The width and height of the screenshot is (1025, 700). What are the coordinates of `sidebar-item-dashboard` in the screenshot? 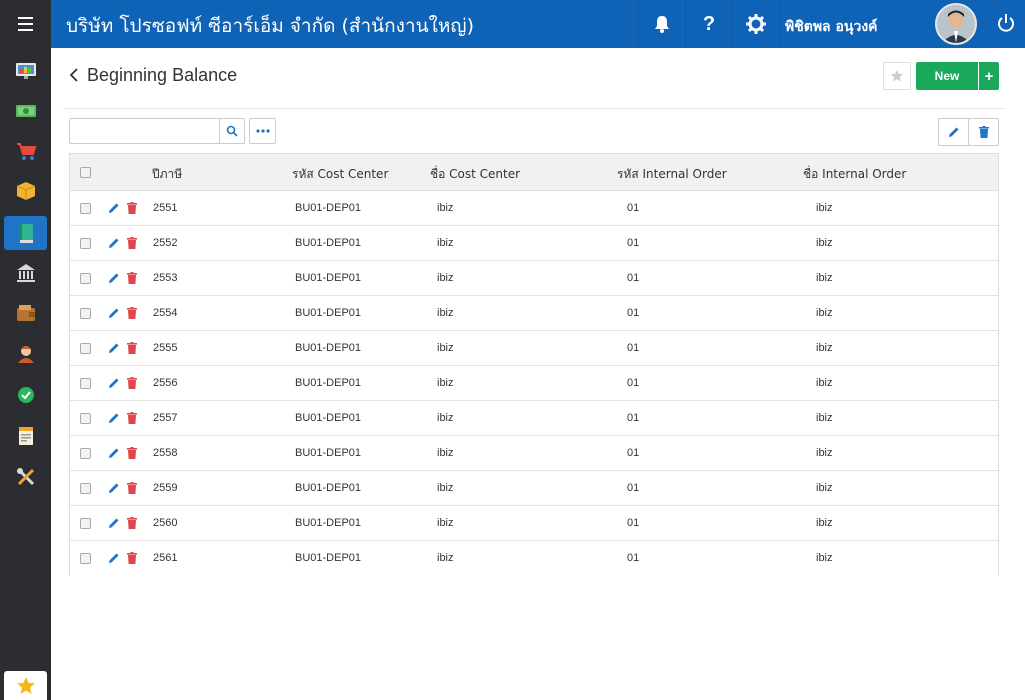 It's located at (25, 71).